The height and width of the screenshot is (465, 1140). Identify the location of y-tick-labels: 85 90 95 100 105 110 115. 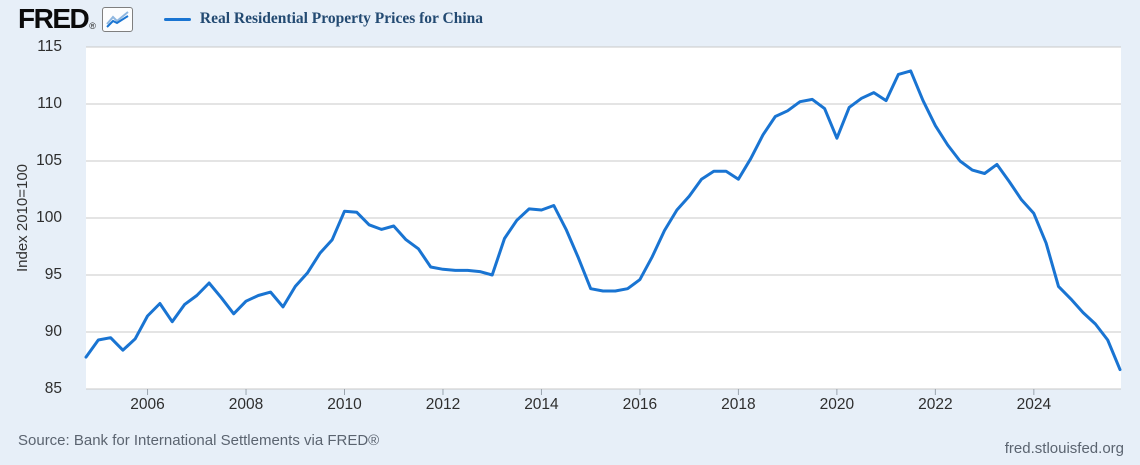
(37, 232).